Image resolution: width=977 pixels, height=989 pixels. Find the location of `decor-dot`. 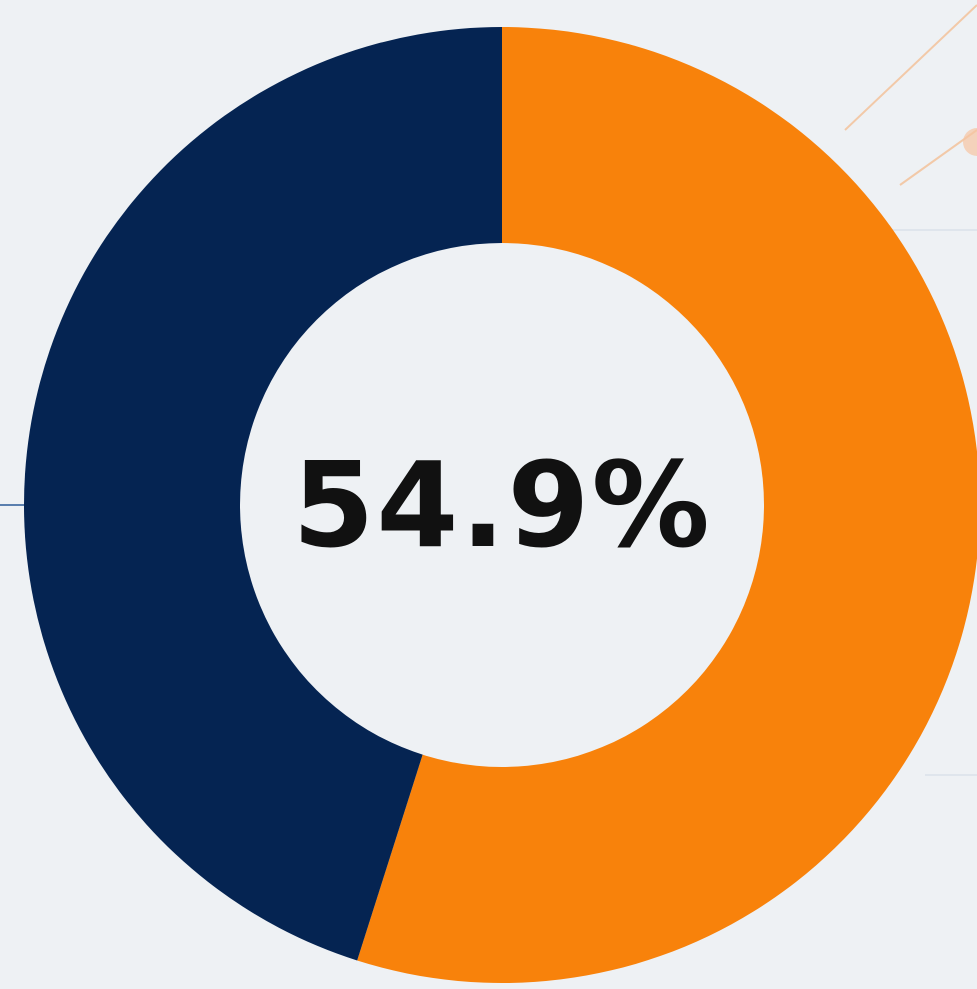

decor-dot is located at coordinates (970, 142).